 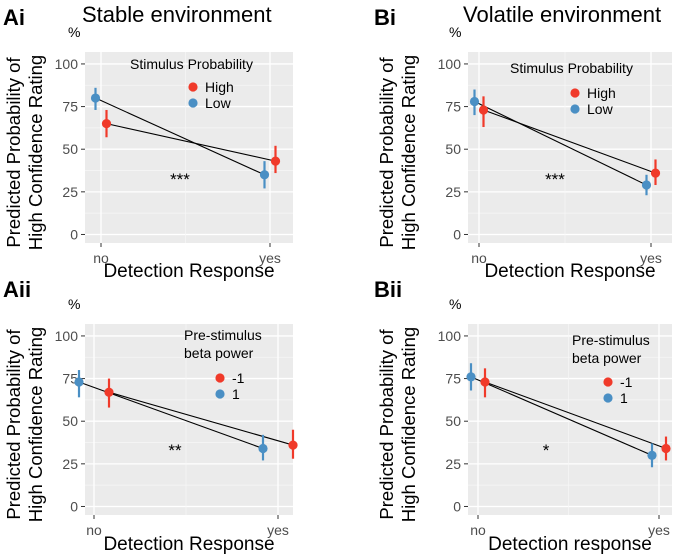 I want to click on legend-label: High, so click(x=601, y=93).